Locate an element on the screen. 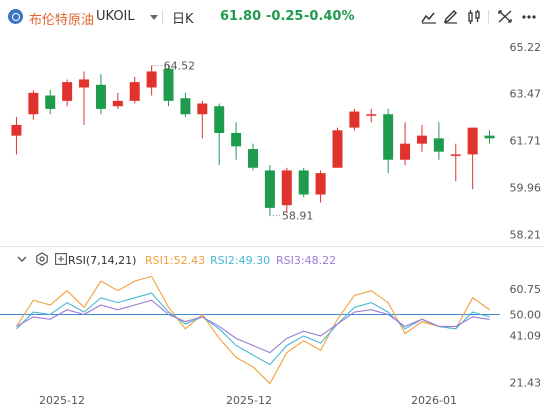 The image size is (544, 410). symbol-code: UKOIL is located at coordinates (115, 16).